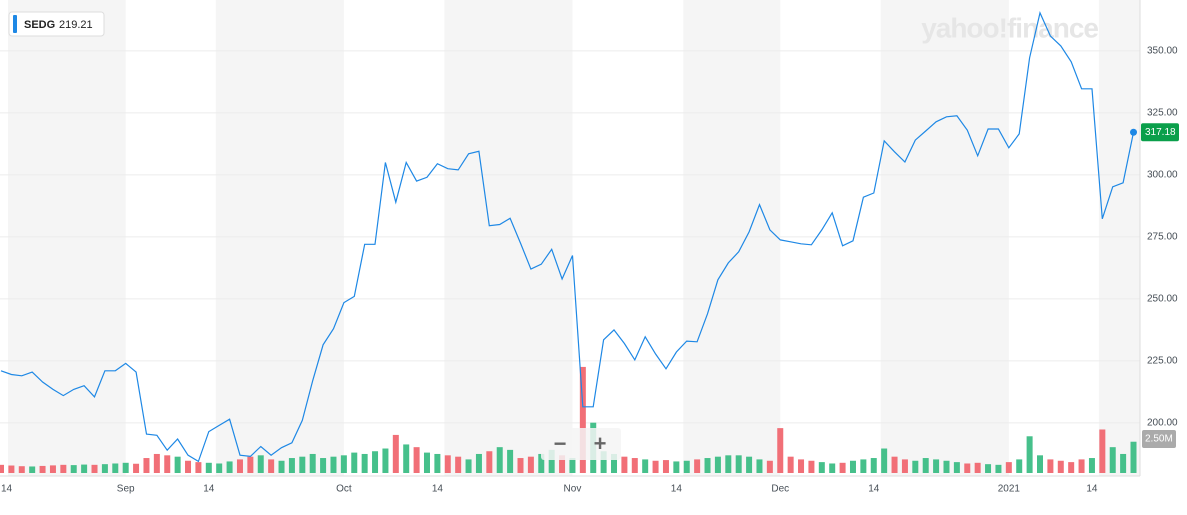  I want to click on legend-box, so click(56, 24).